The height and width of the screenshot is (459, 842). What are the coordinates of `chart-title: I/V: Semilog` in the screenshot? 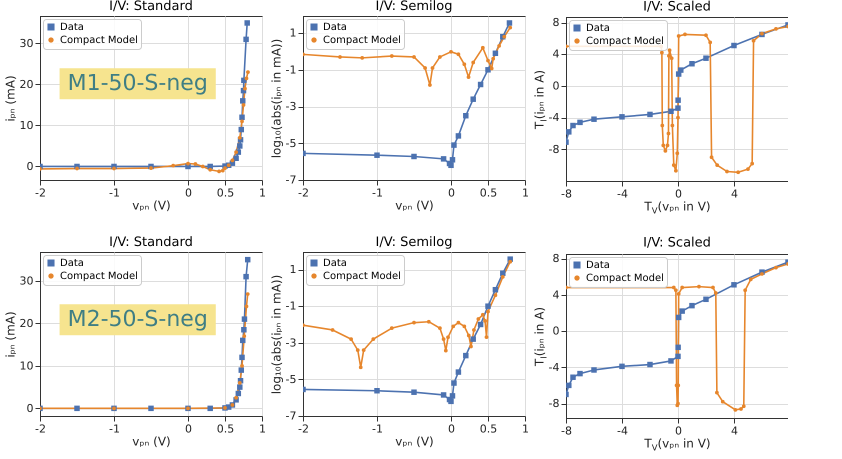 It's located at (414, 7).